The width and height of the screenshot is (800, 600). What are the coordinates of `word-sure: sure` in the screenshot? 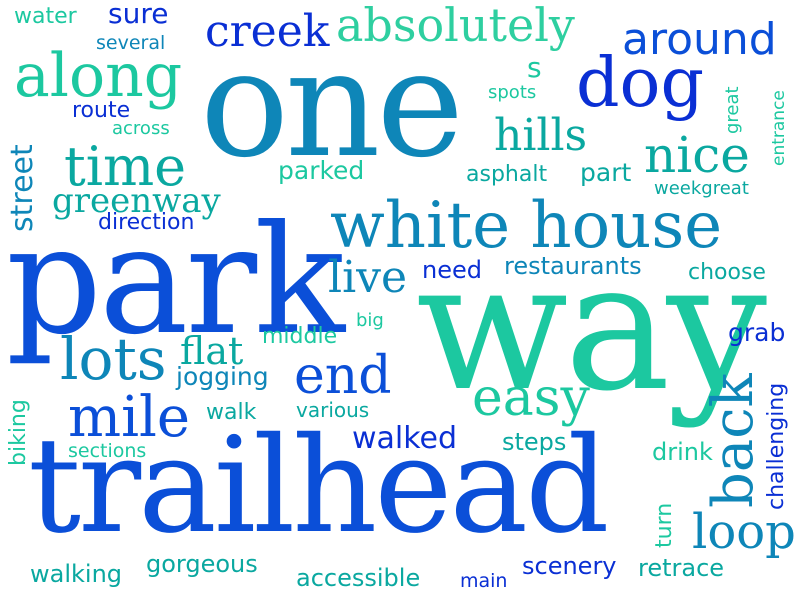 It's located at (138, 15).